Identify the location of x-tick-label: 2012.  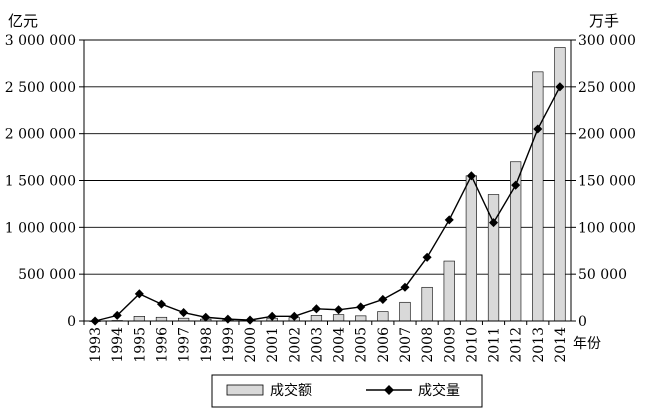
(517, 345).